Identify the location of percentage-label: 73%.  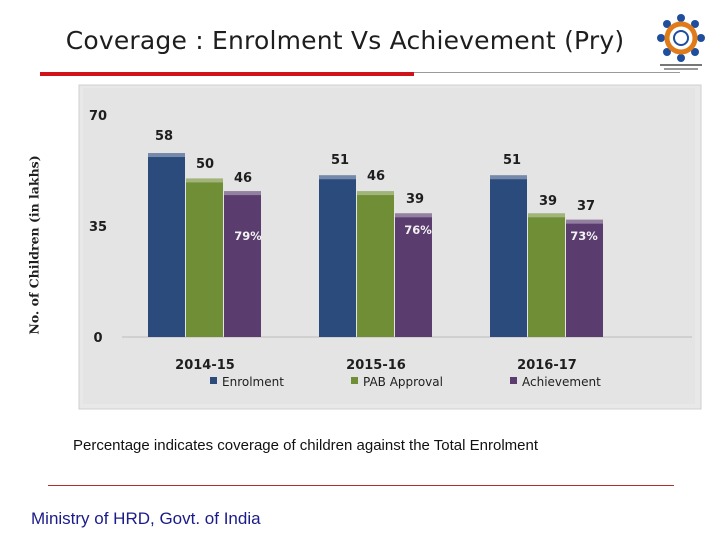
(584, 236).